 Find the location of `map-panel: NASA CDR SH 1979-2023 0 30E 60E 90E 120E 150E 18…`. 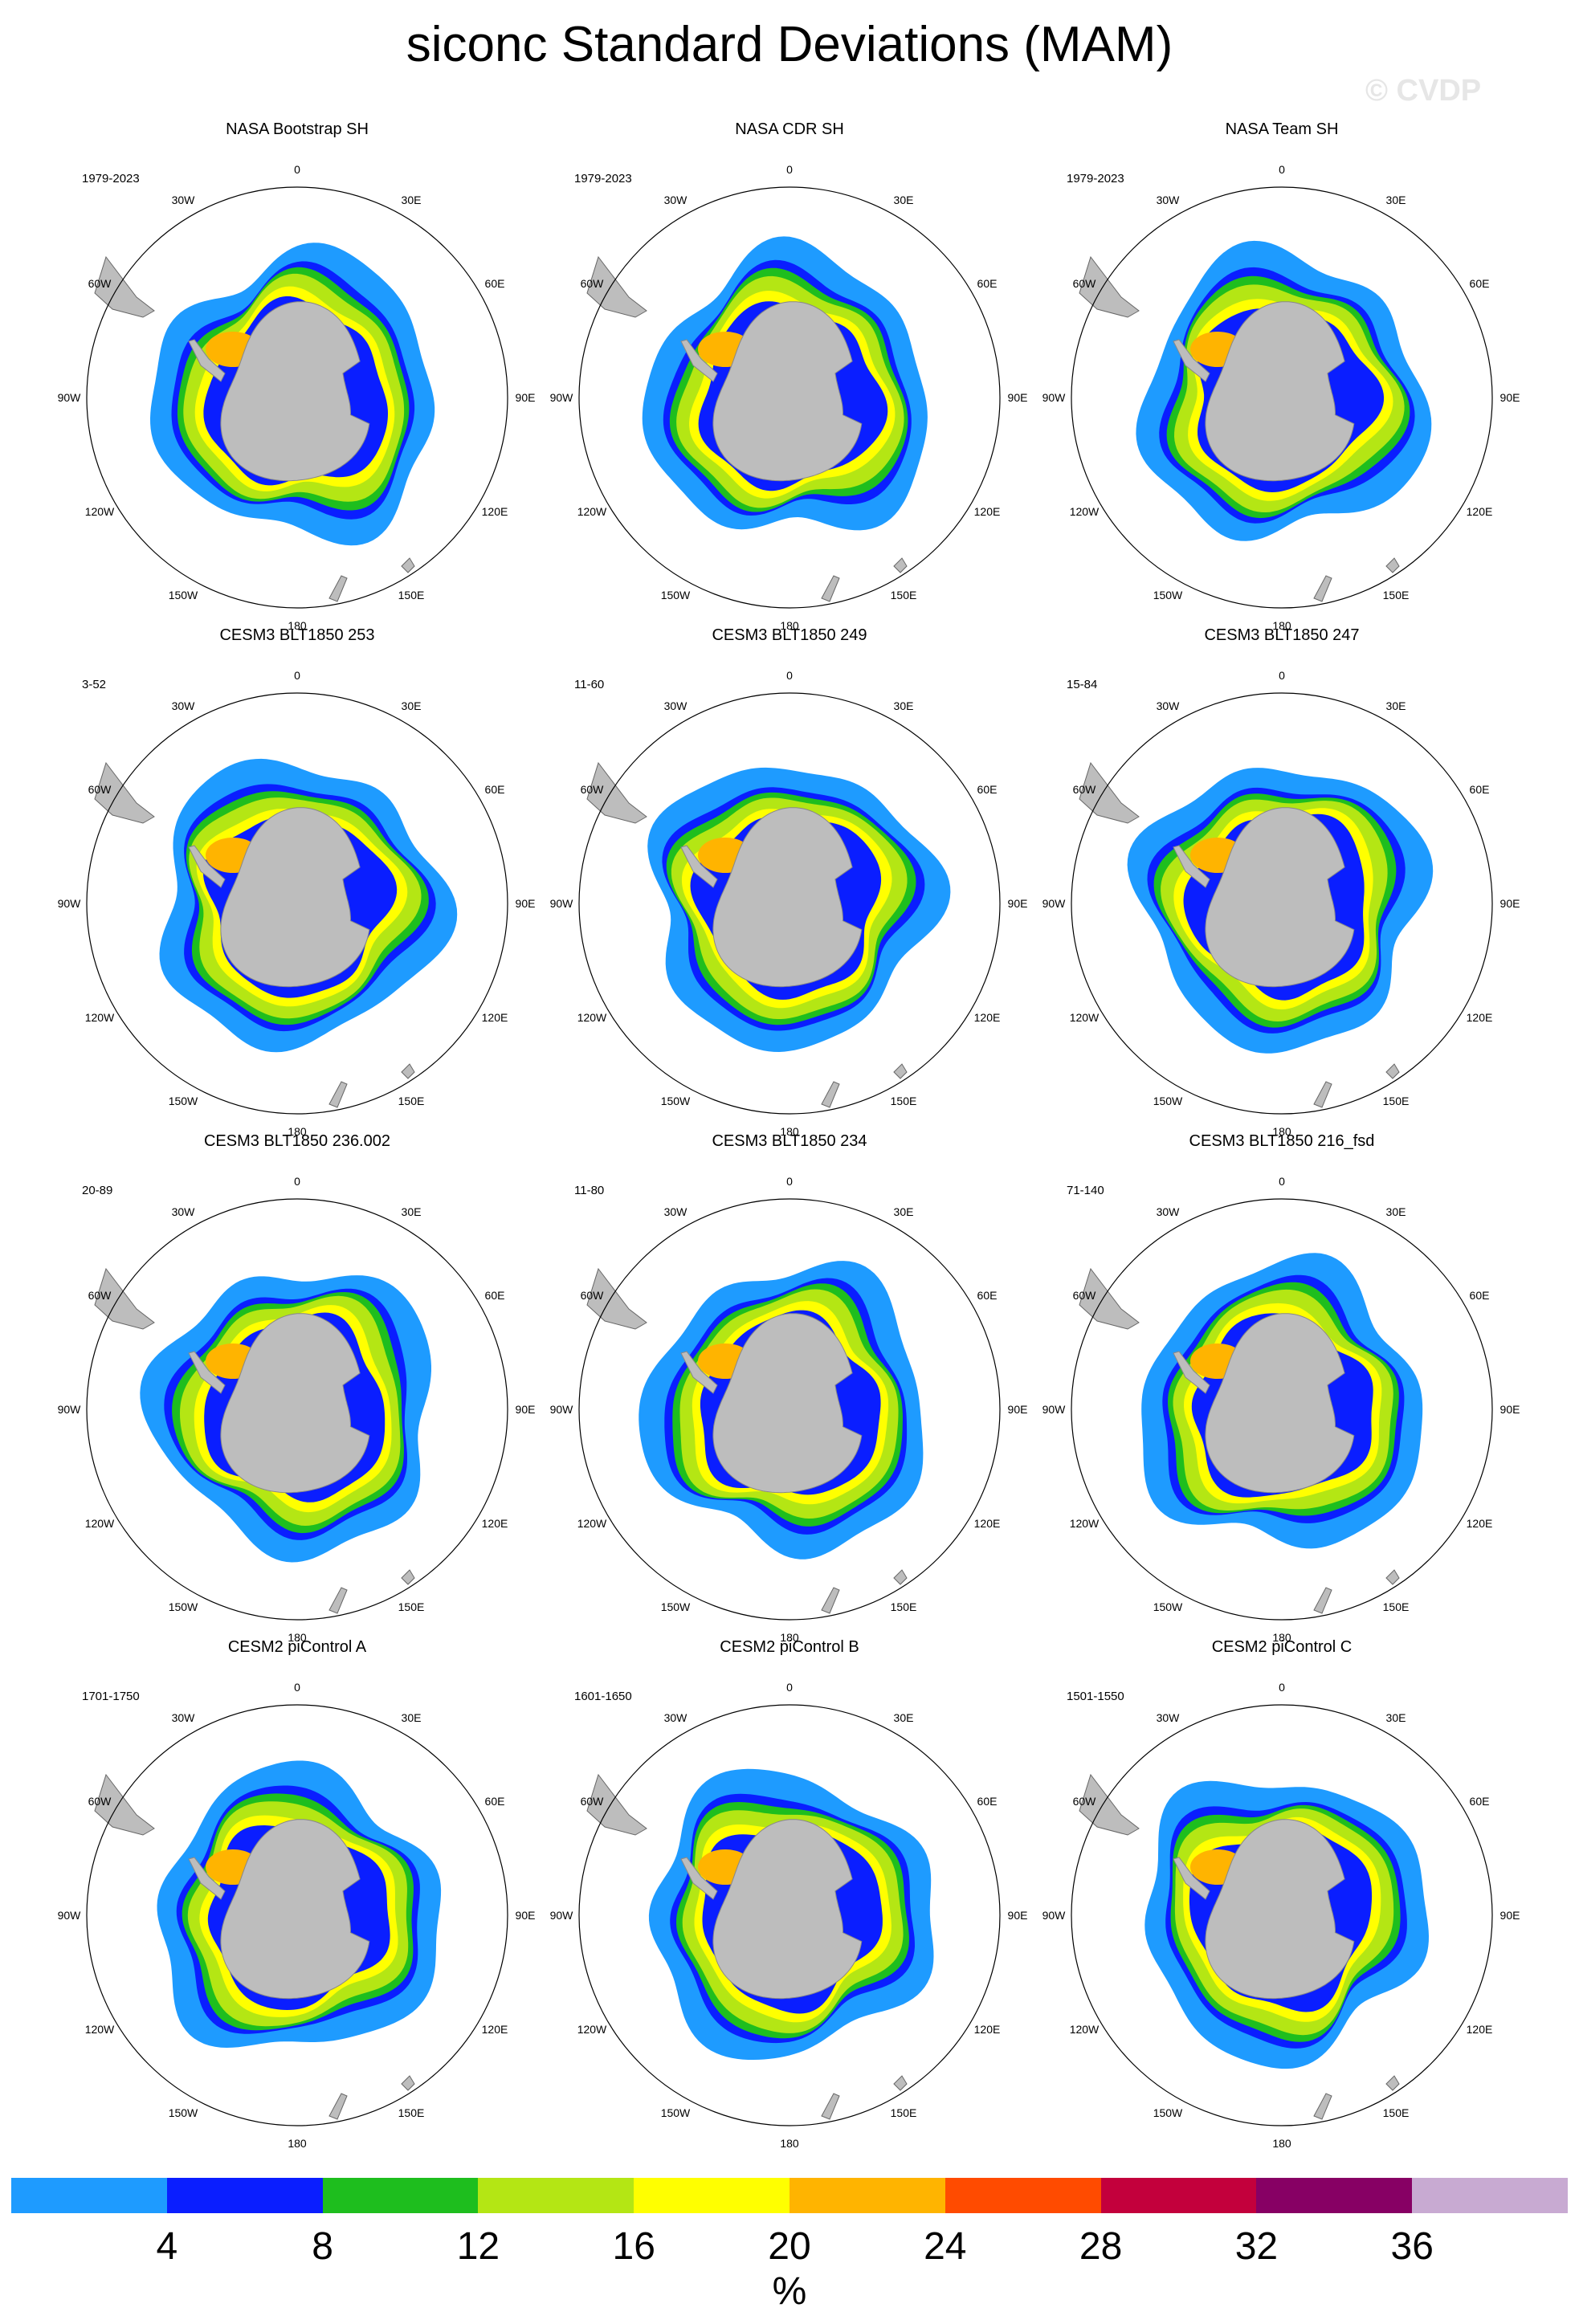

map-panel: NASA CDR SH 1979-2023 0 30E 60E 90E 120E 150E 18… is located at coordinates (789, 376).